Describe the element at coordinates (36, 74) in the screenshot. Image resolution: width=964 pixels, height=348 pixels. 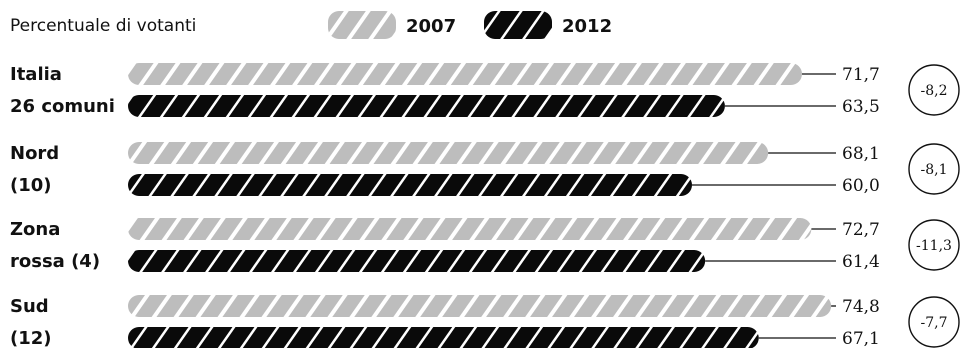
I see `category-label: Italia` at that location.